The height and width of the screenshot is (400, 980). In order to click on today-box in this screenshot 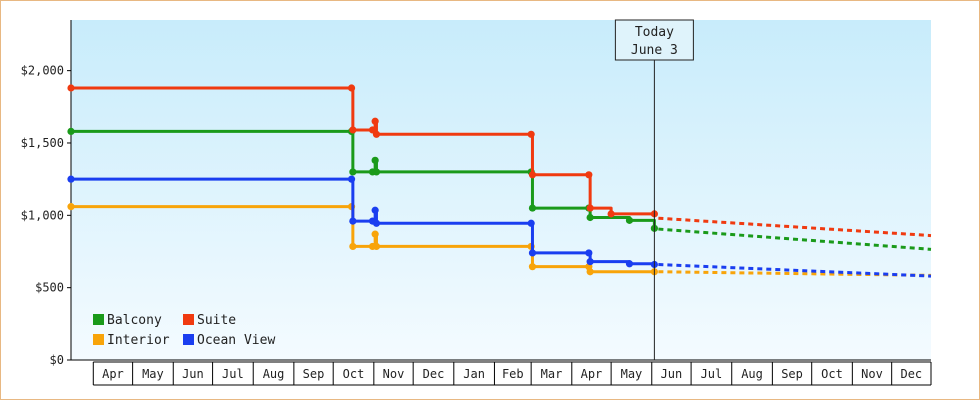, I will do `click(654, 40)`.